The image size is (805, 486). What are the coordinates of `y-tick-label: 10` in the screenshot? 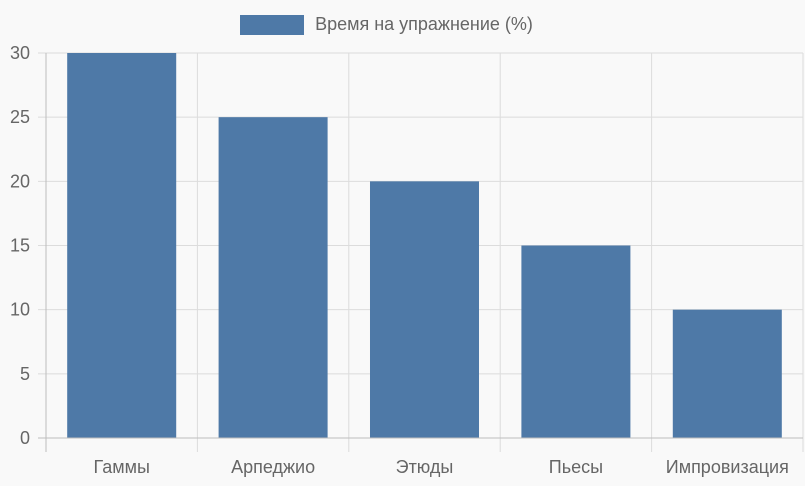 It's located at (20, 310).